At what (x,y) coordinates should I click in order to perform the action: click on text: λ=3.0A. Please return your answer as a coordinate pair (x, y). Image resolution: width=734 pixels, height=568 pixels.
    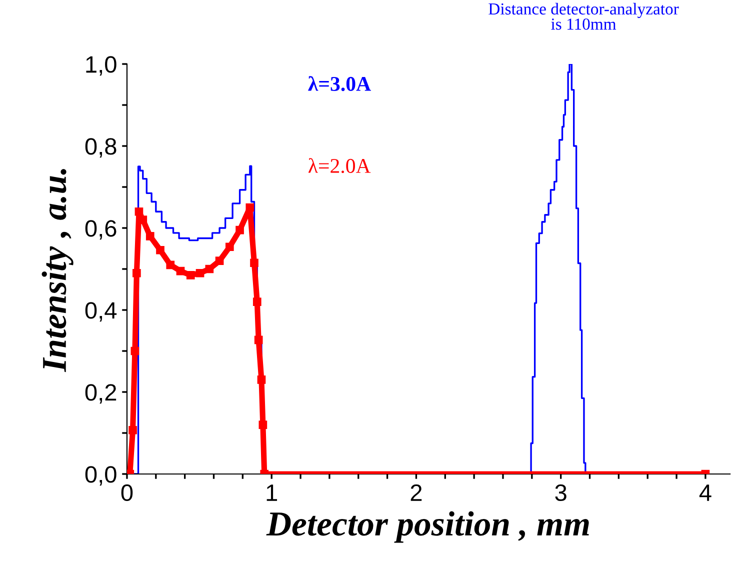
    Looking at the image, I should click on (339, 84).